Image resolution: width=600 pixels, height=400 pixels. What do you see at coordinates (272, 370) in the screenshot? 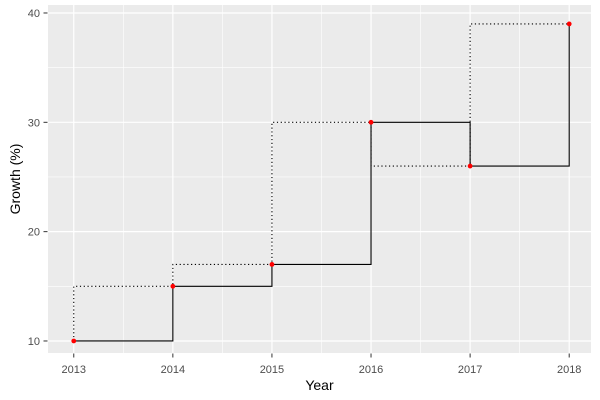
I see `x-tick-label: 2015` at bounding box center [272, 370].